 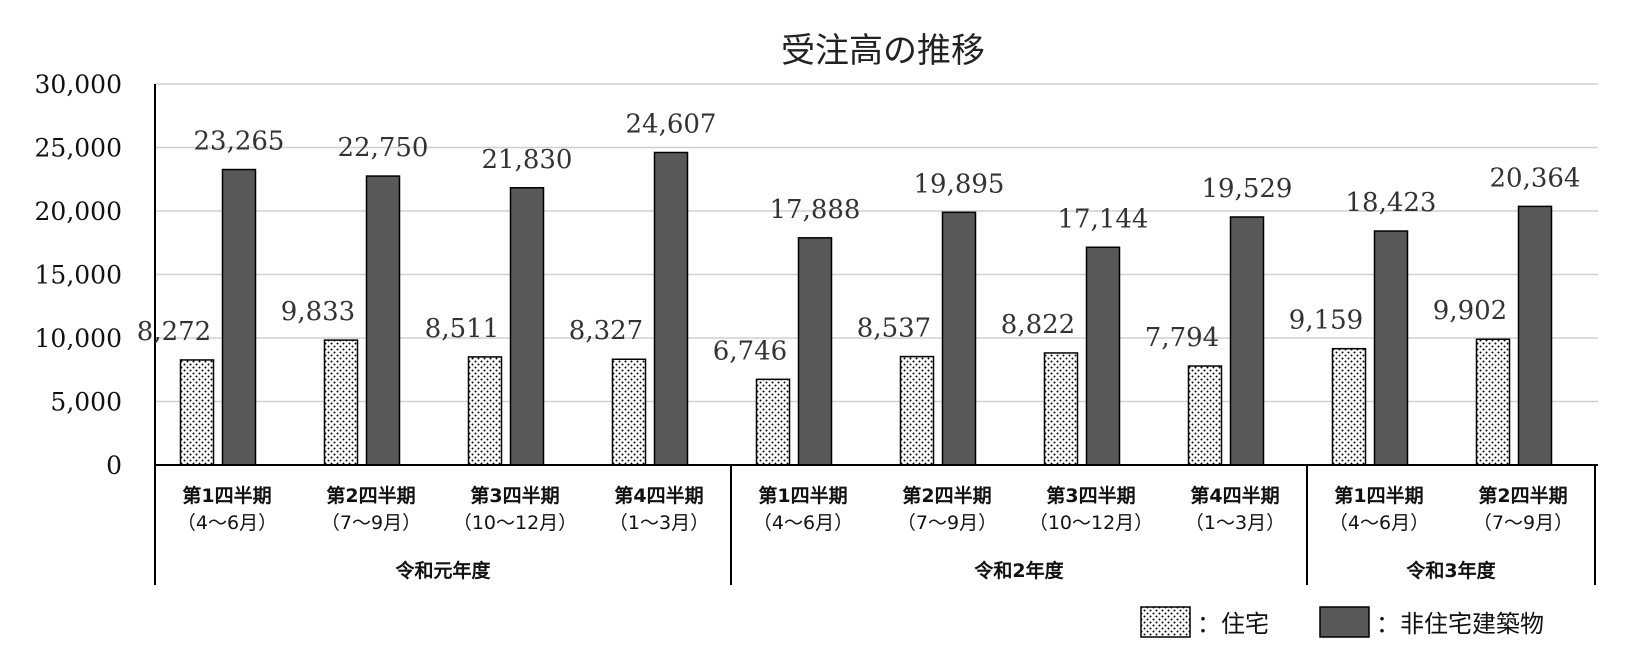 I want to click on legend-swatch-non-housing, so click(x=1344, y=622).